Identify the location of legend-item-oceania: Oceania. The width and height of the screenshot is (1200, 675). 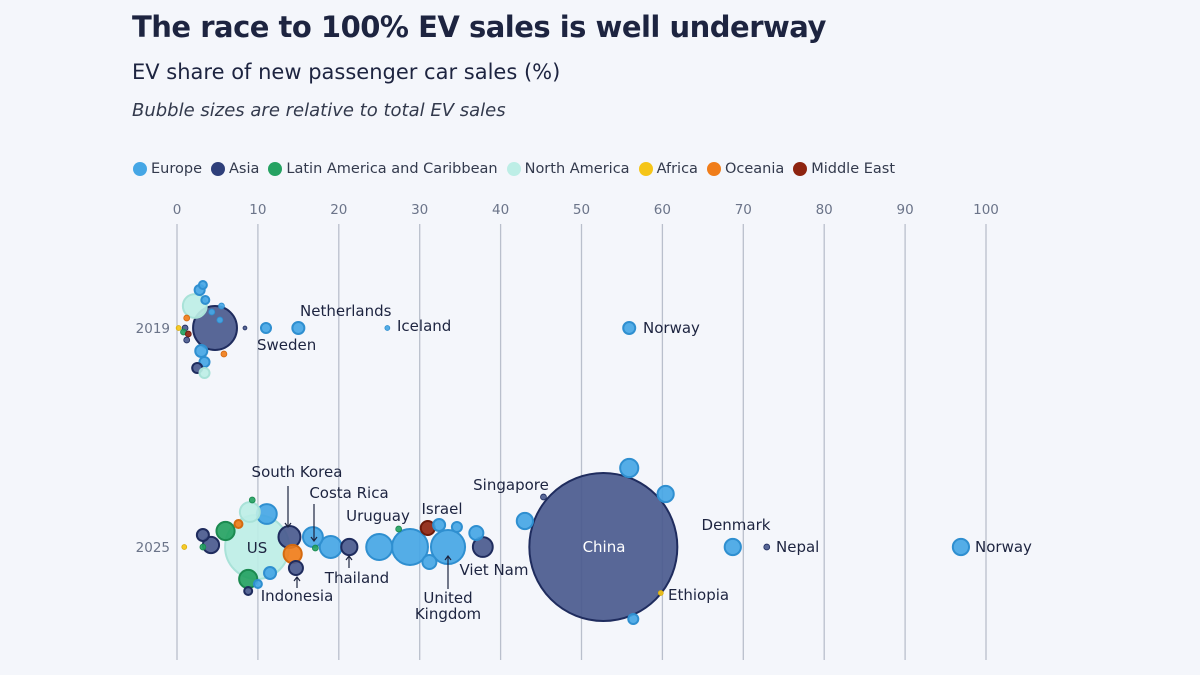
(745, 169).